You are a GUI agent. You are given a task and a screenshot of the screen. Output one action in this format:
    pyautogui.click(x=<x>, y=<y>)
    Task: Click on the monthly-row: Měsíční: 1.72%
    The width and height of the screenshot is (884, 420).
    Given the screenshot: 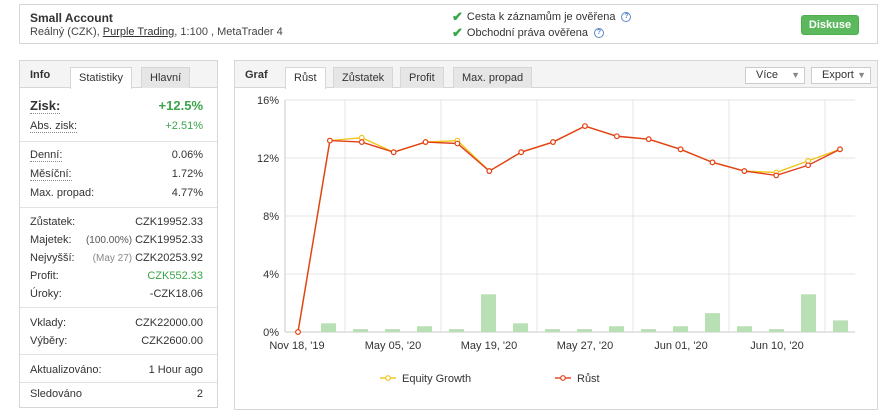 What is the action you would take?
    pyautogui.click(x=116, y=174)
    